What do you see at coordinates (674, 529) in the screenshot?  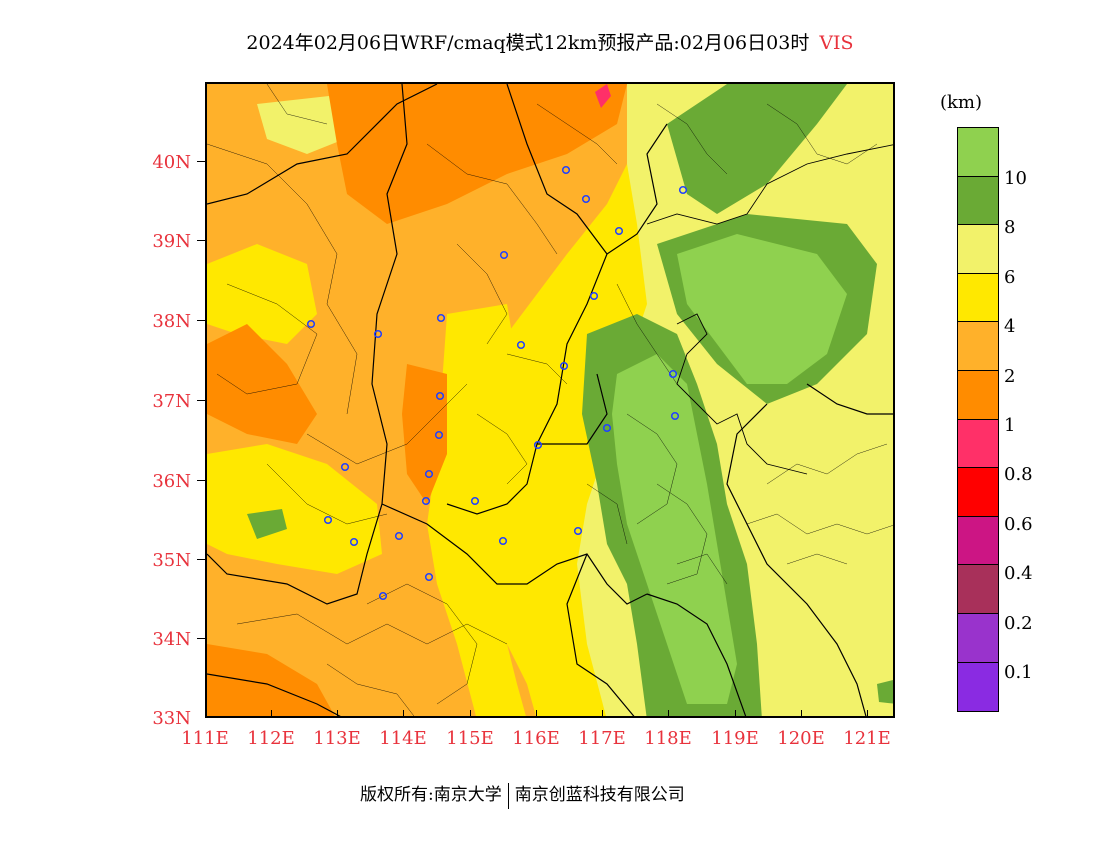 I see `region-green-light-center` at bounding box center [674, 529].